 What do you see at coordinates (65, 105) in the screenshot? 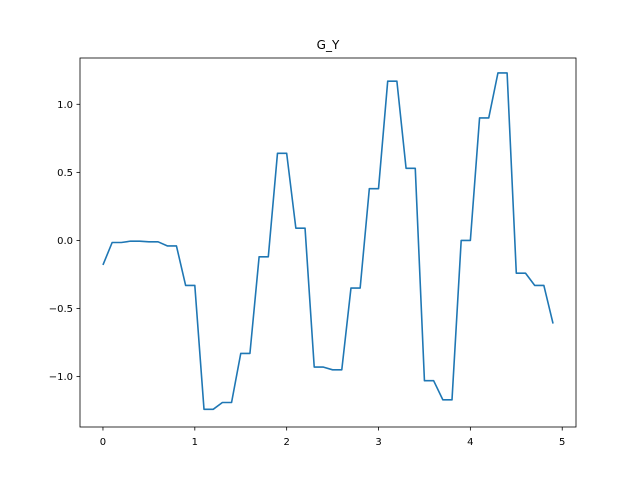
I see `y-tick-label: 1.0` at bounding box center [65, 105].